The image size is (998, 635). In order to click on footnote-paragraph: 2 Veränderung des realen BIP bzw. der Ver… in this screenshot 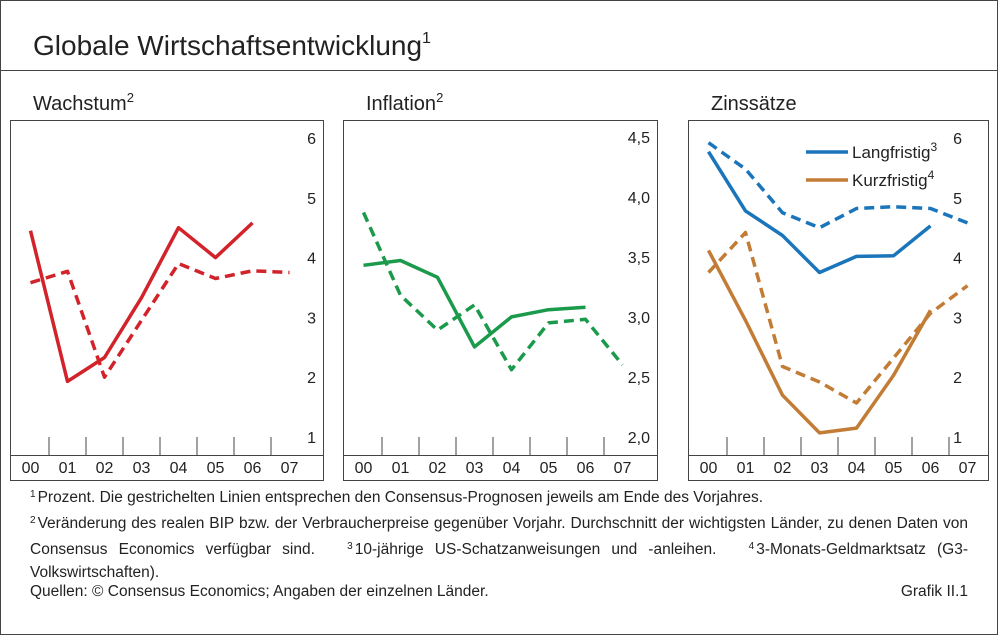, I will do `click(499, 546)`.